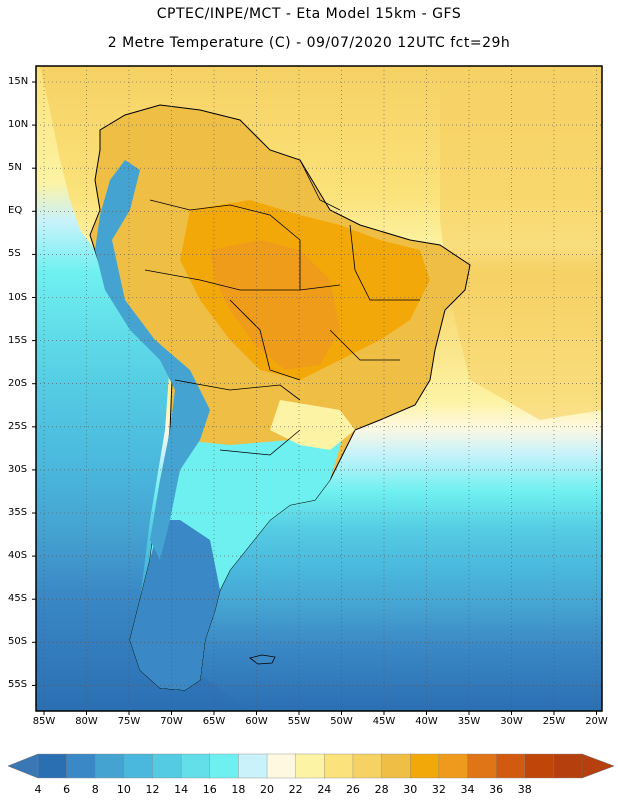 This screenshot has height=800, width=618. I want to click on lon-tick-label: 85W, so click(44, 721).